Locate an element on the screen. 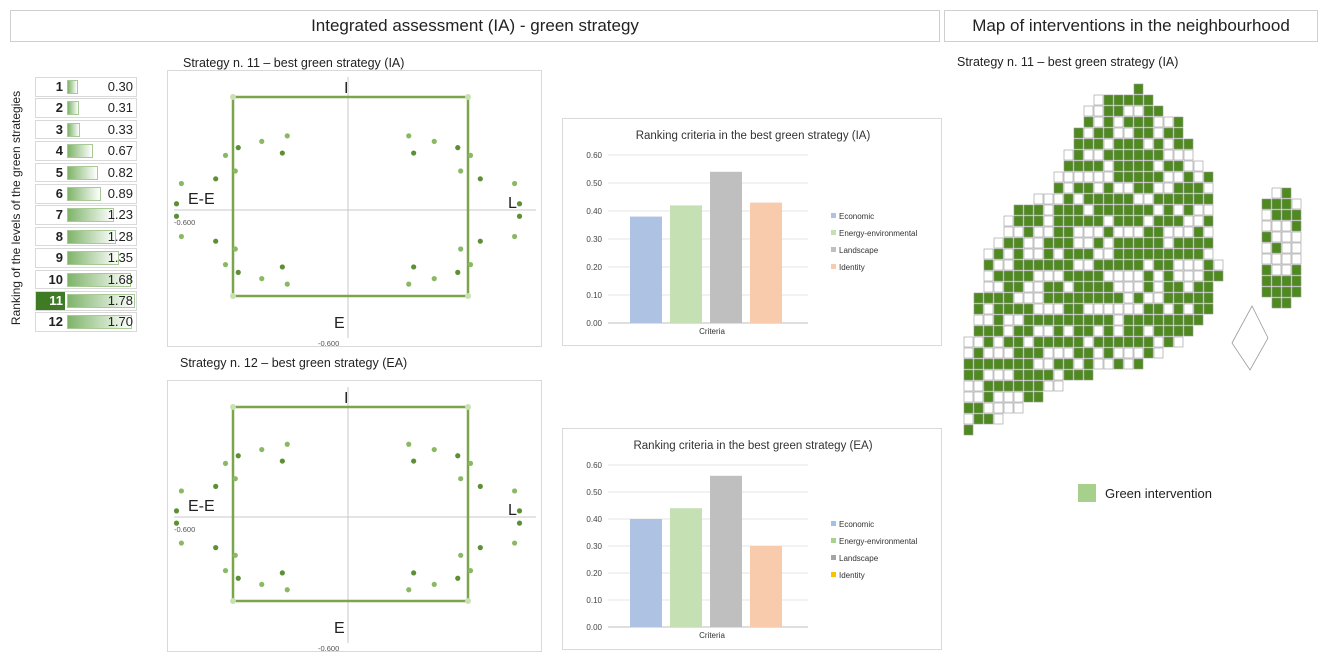  strategy-outline is located at coordinates (350, 196).